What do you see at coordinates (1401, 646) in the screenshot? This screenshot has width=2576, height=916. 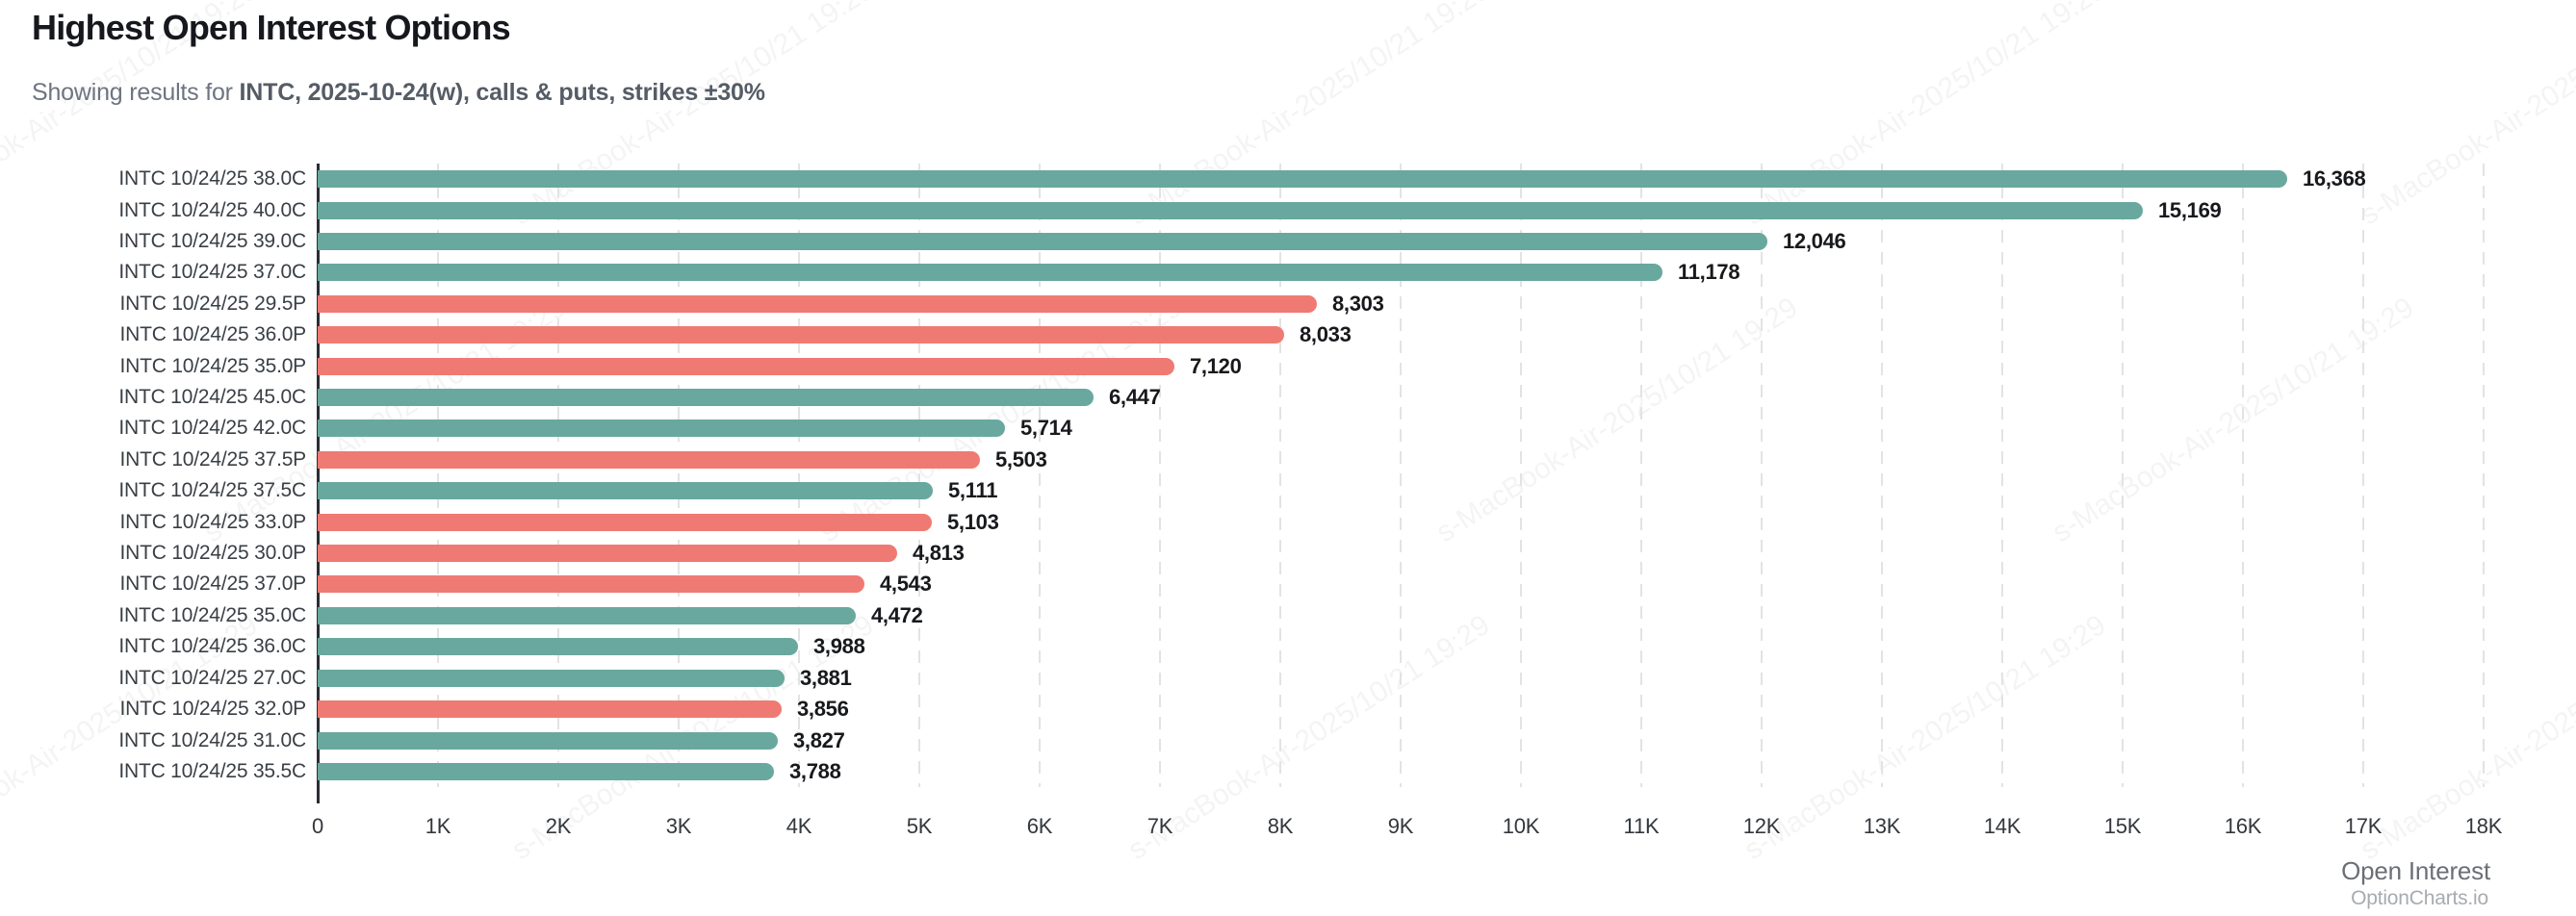 I see `bar-row: 3,988` at bounding box center [1401, 646].